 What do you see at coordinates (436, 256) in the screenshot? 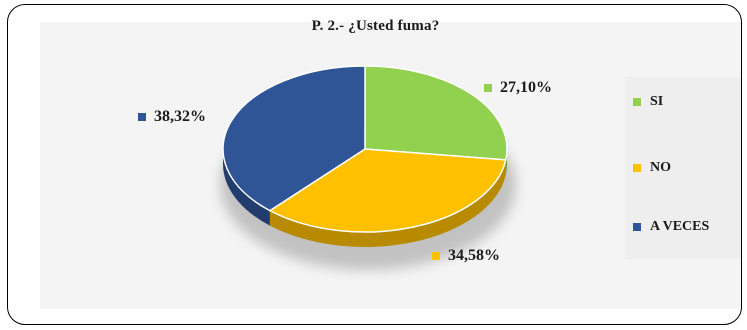
I see `data-label-swatch-no` at bounding box center [436, 256].